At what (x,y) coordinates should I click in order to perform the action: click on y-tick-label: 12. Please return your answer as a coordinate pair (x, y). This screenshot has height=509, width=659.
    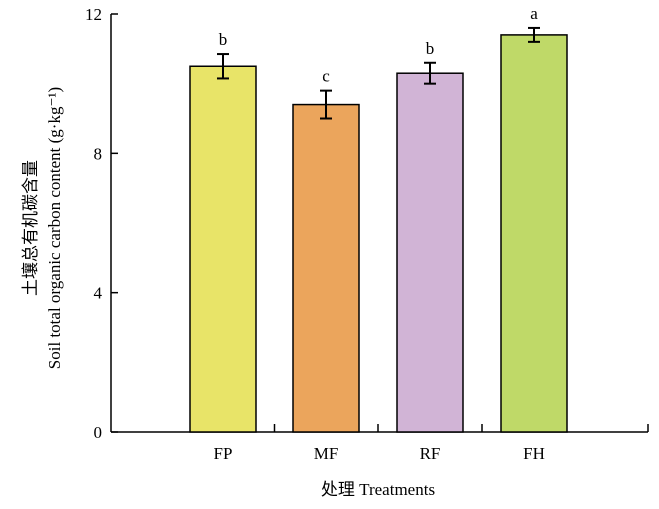
    Looking at the image, I should click on (93, 14).